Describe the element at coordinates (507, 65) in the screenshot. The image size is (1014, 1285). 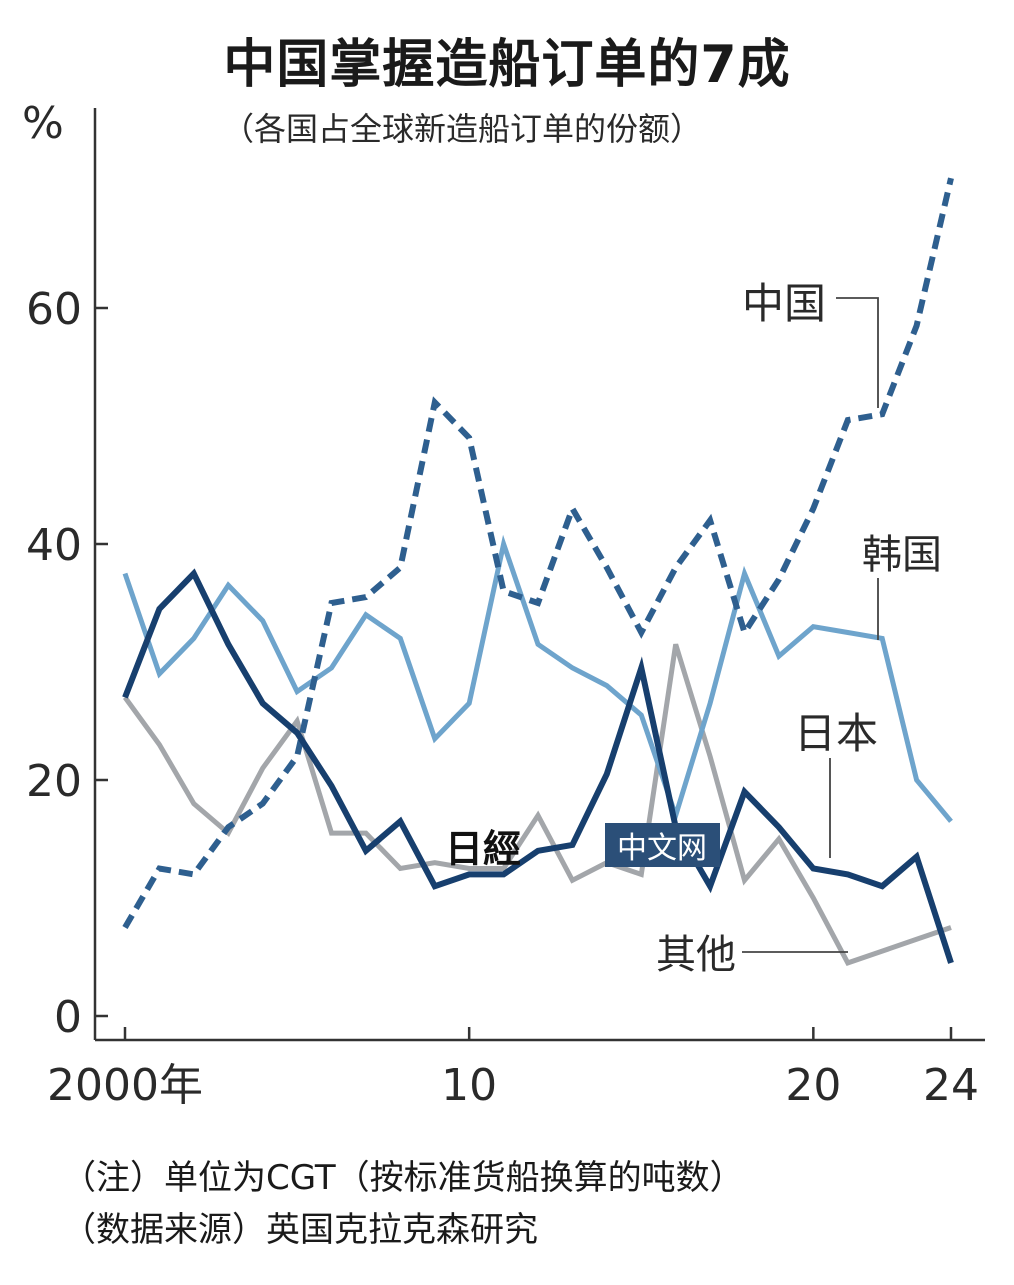
I see `chart-title: 中国掌握造船订单的7成` at that location.